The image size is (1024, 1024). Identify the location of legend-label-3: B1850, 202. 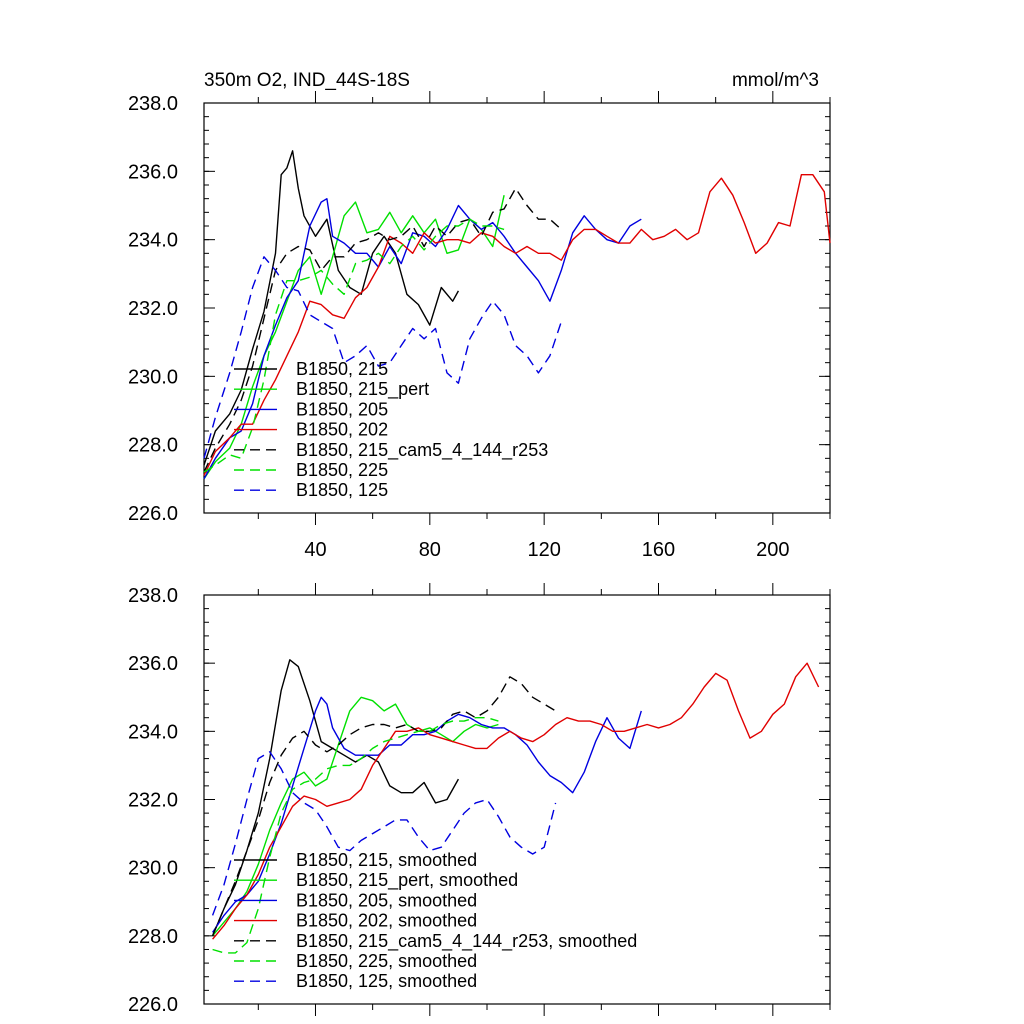
(342, 430).